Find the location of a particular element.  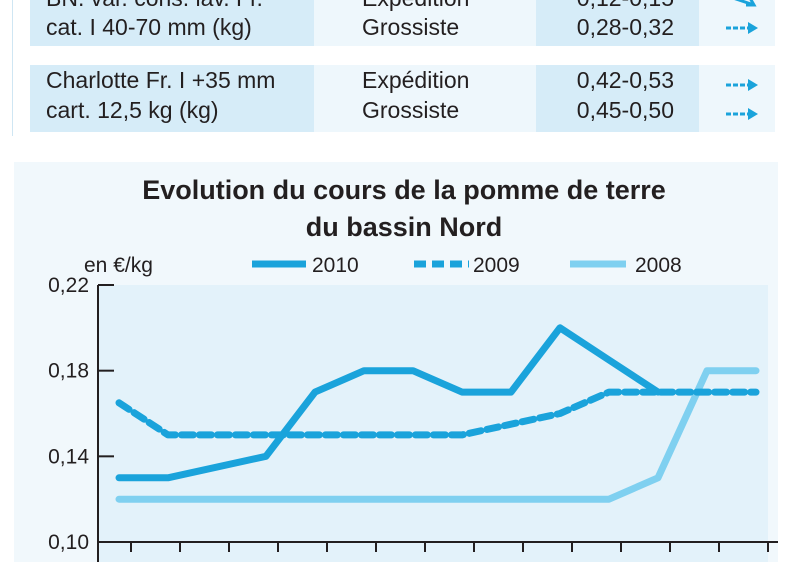

chart-legend: 2010 2009 2008 is located at coordinates (467, 265).